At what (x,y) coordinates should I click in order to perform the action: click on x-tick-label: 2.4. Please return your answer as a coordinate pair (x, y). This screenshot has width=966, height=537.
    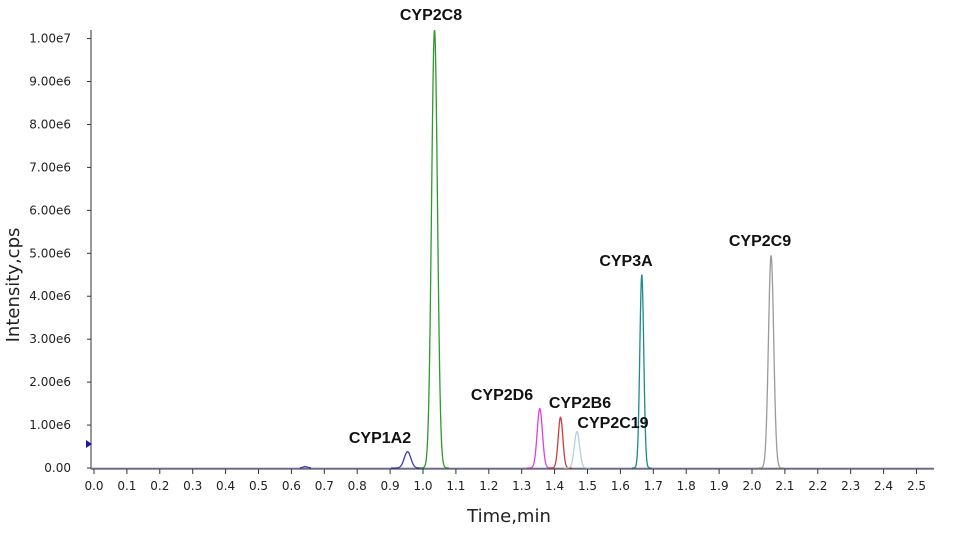
    Looking at the image, I should click on (883, 486).